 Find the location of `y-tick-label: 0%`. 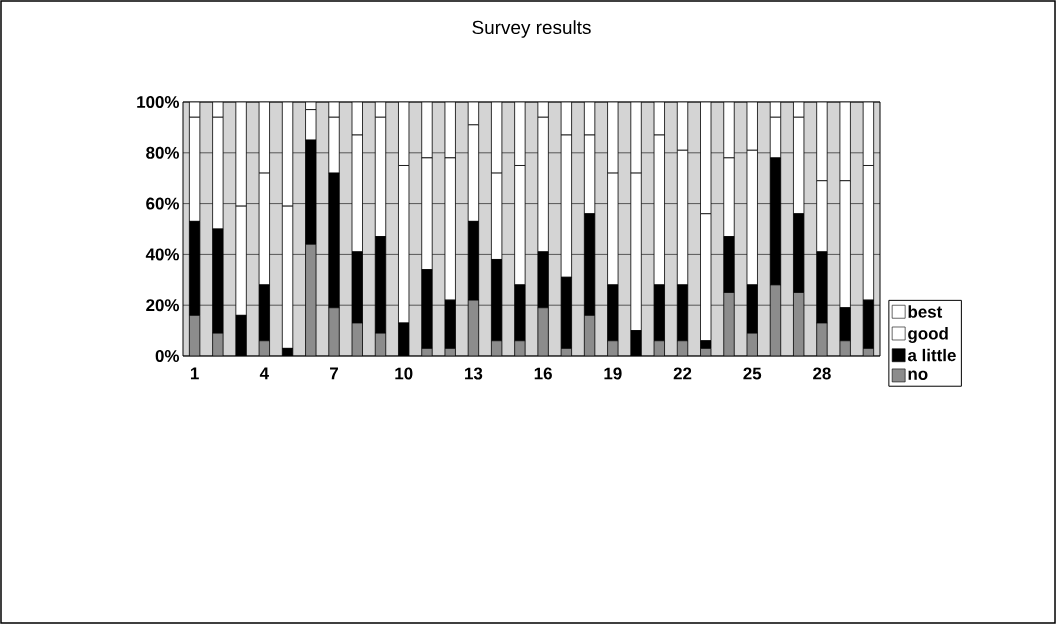

y-tick-label: 0% is located at coordinates (167, 356).